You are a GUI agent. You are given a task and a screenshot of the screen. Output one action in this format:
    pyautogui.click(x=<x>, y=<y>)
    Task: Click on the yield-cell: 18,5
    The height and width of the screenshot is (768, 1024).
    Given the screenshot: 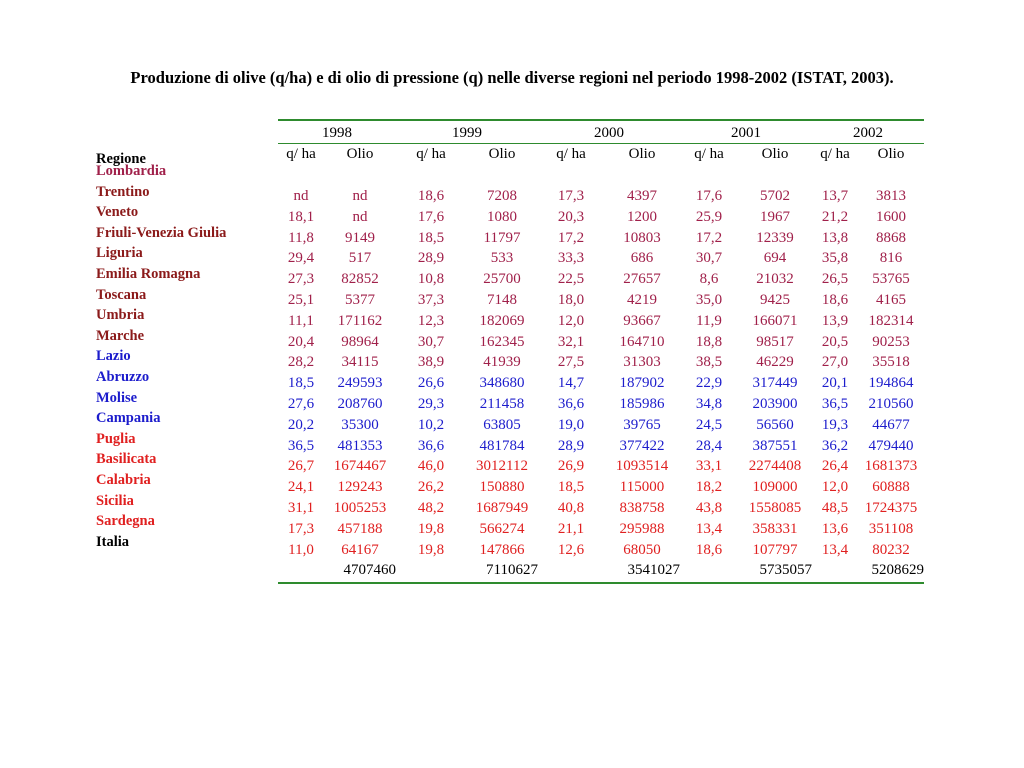 What is the action you would take?
    pyautogui.click(x=301, y=383)
    